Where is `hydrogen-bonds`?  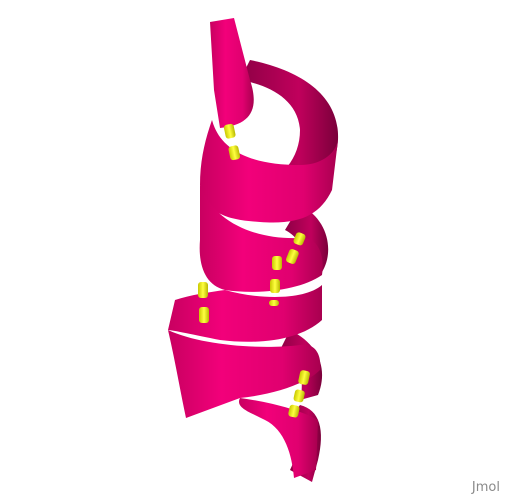 hydrogen-bonds is located at coordinates (254, 270).